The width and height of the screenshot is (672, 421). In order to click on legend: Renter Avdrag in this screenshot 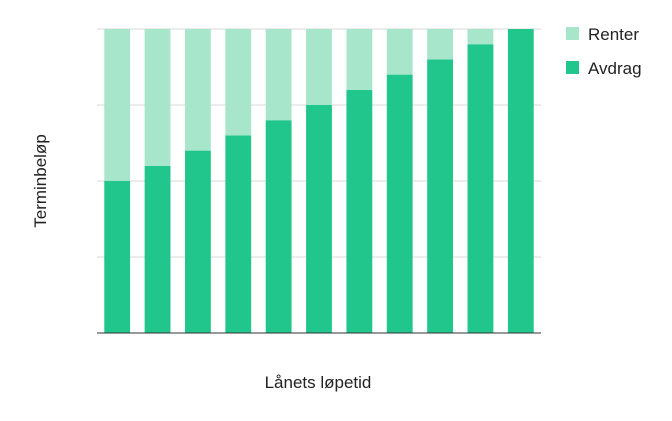, I will do `click(604, 51)`.